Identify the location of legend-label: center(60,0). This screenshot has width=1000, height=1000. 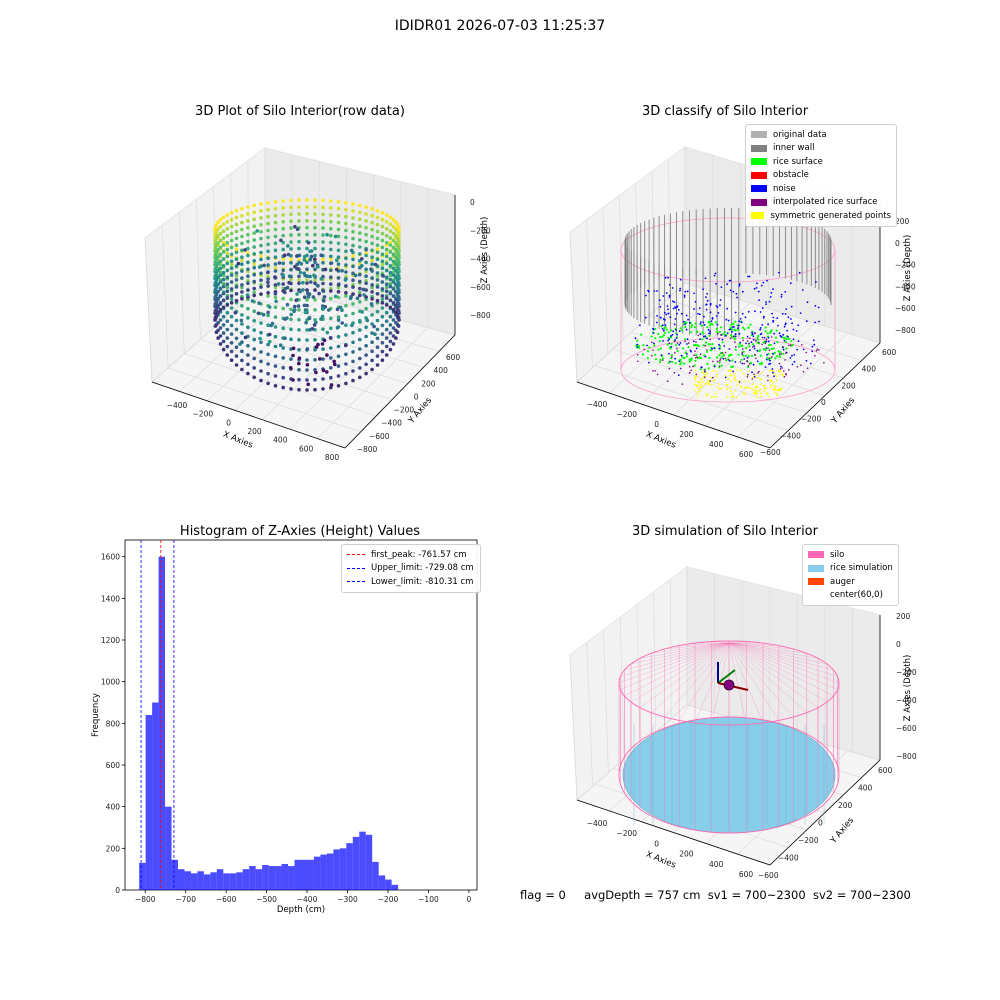
(856, 595).